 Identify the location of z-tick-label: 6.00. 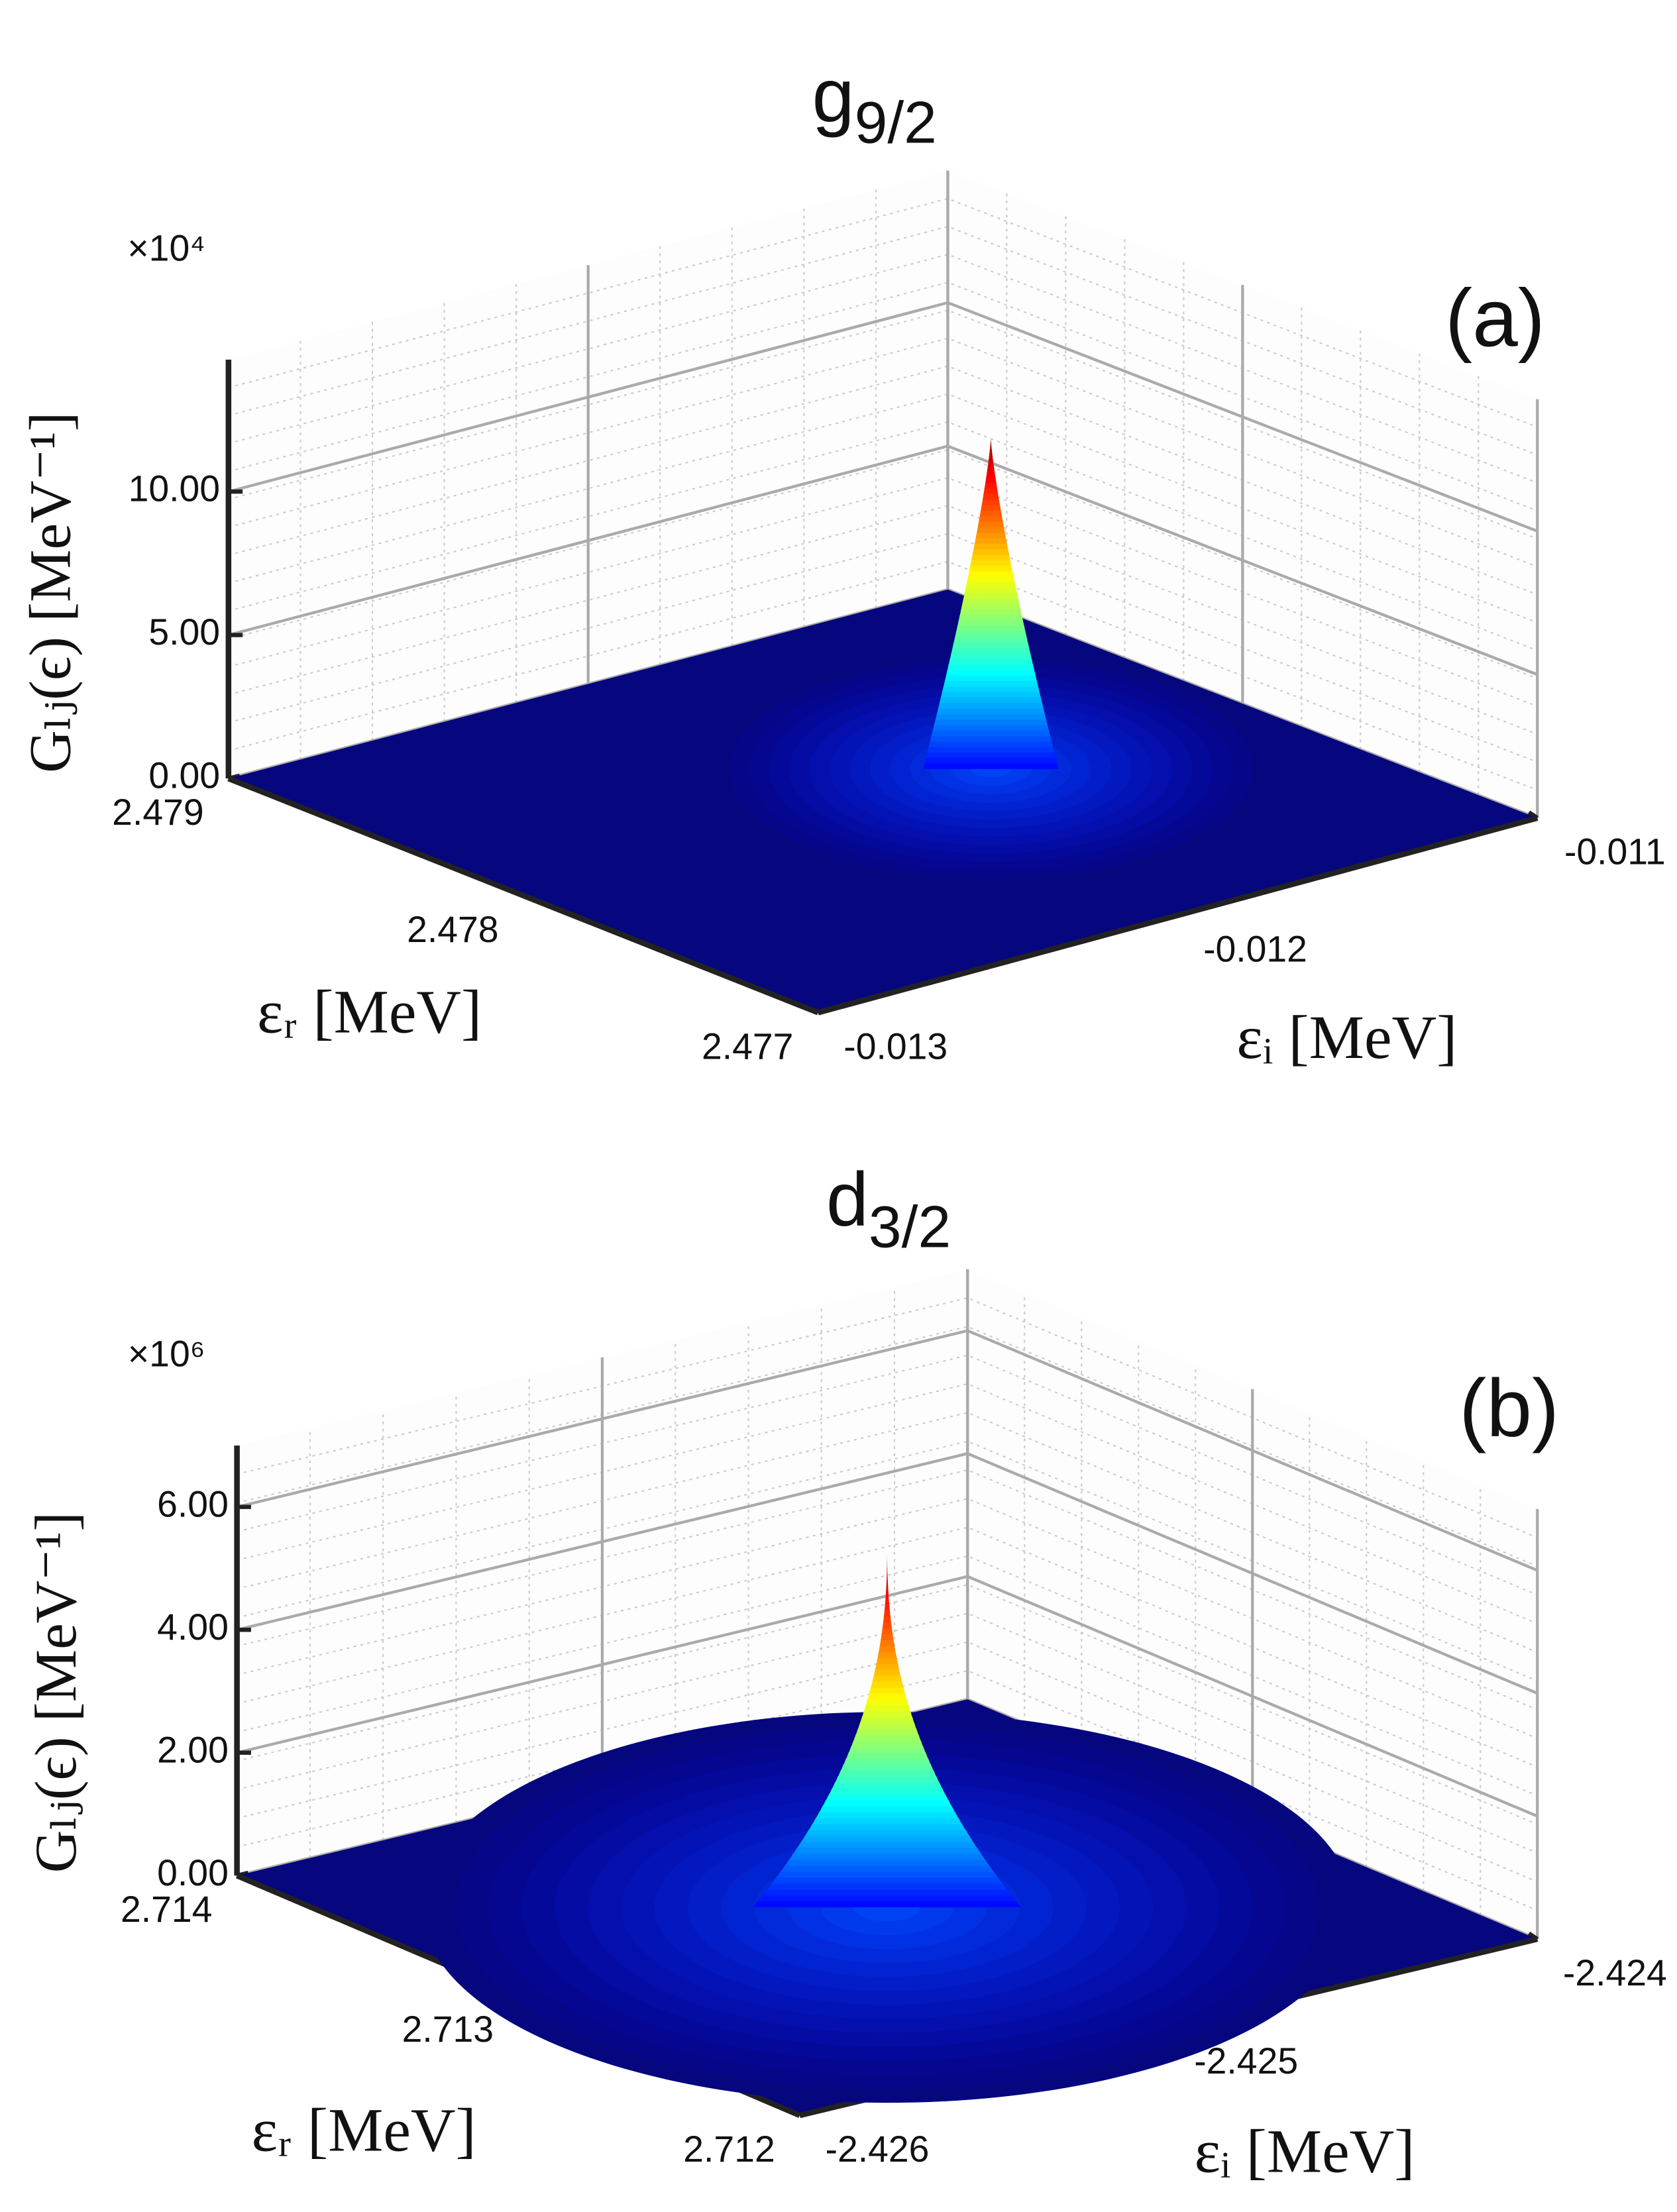
(193, 1504).